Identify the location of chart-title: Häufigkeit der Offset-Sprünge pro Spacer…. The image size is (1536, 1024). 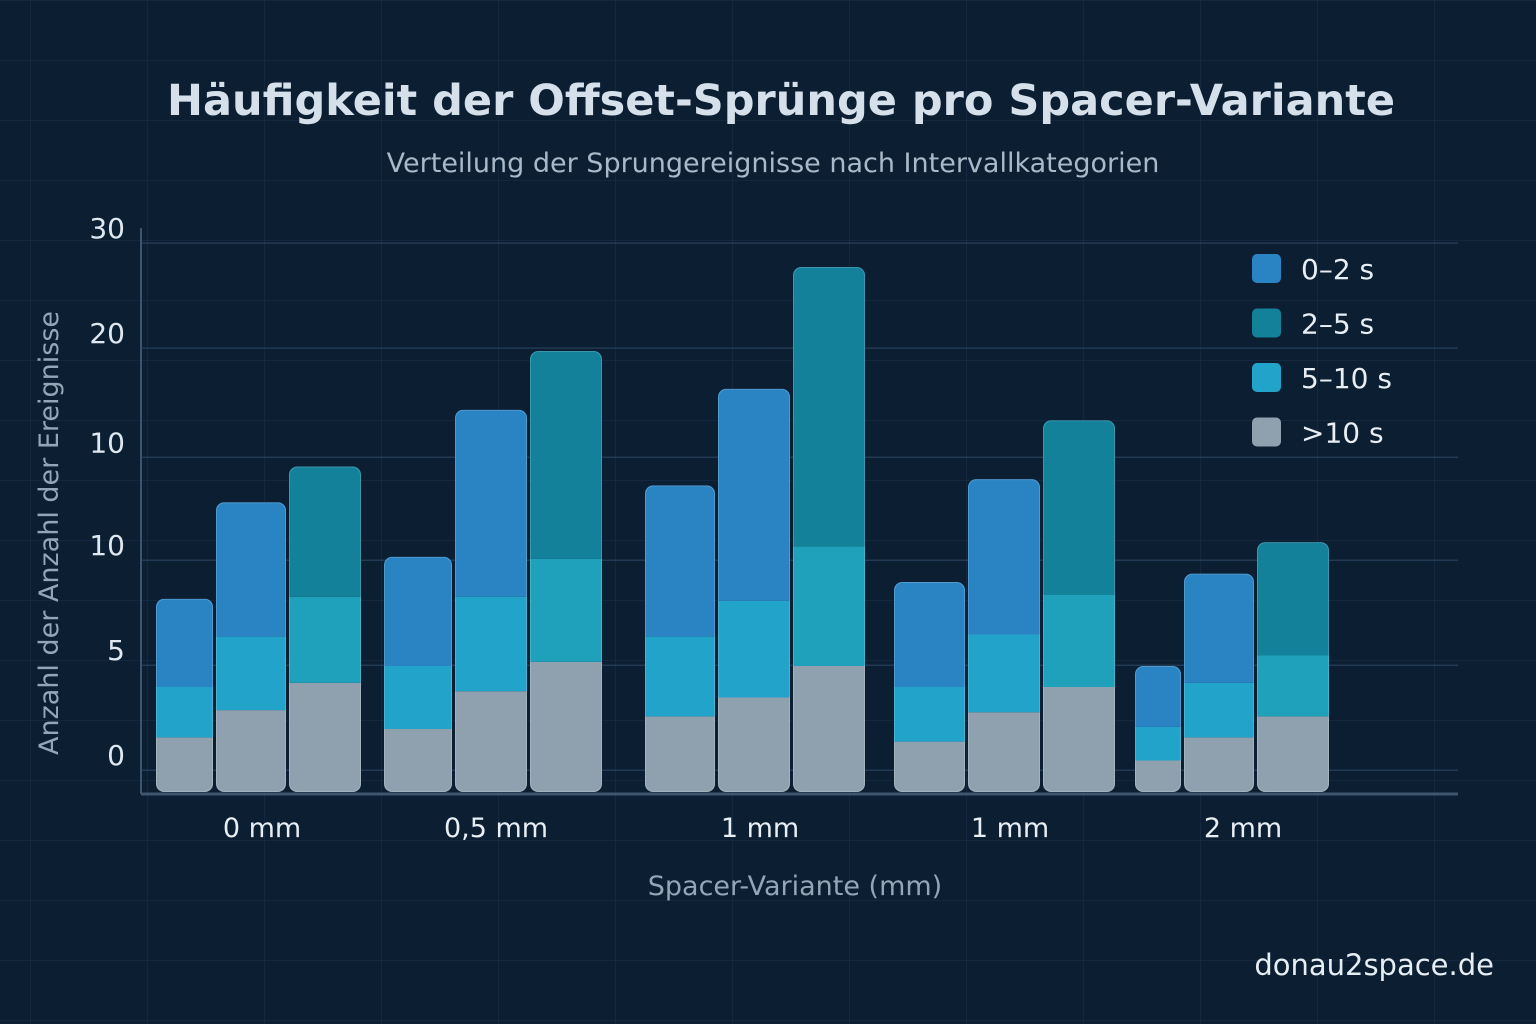
(781, 101).